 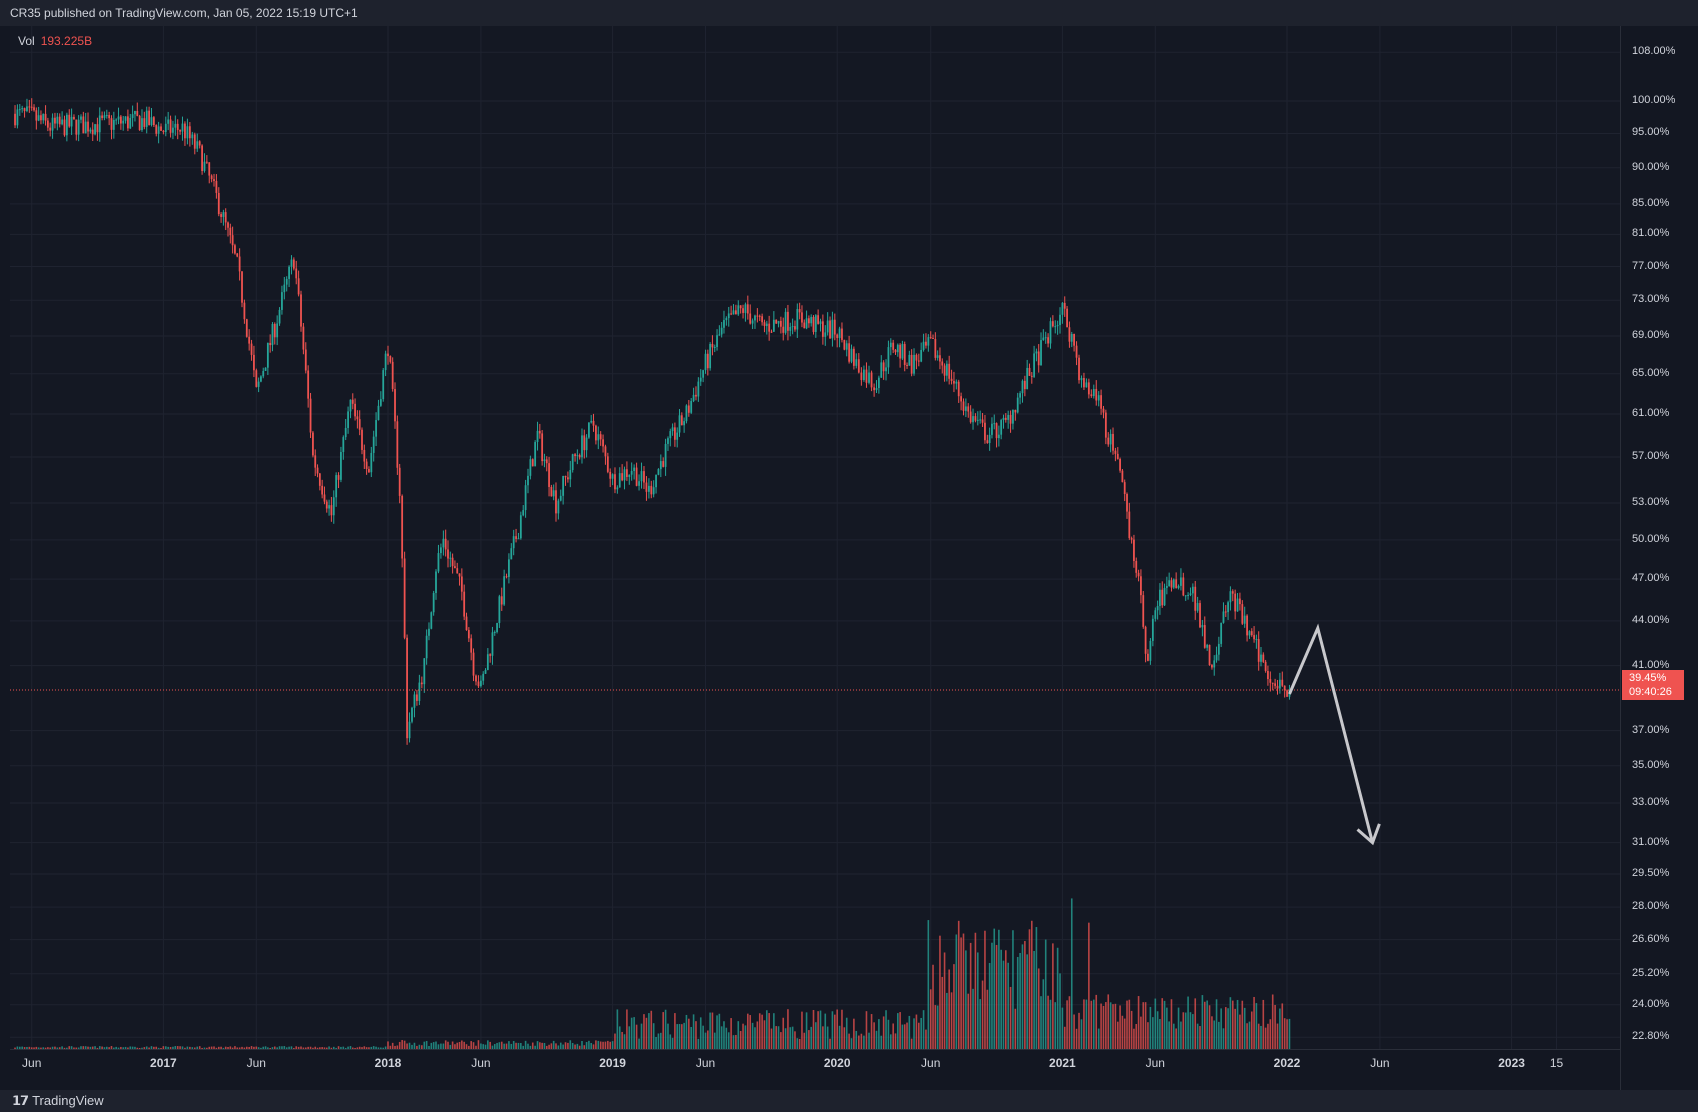 I want to click on time-tick-label: 2018, so click(x=388, y=1063).